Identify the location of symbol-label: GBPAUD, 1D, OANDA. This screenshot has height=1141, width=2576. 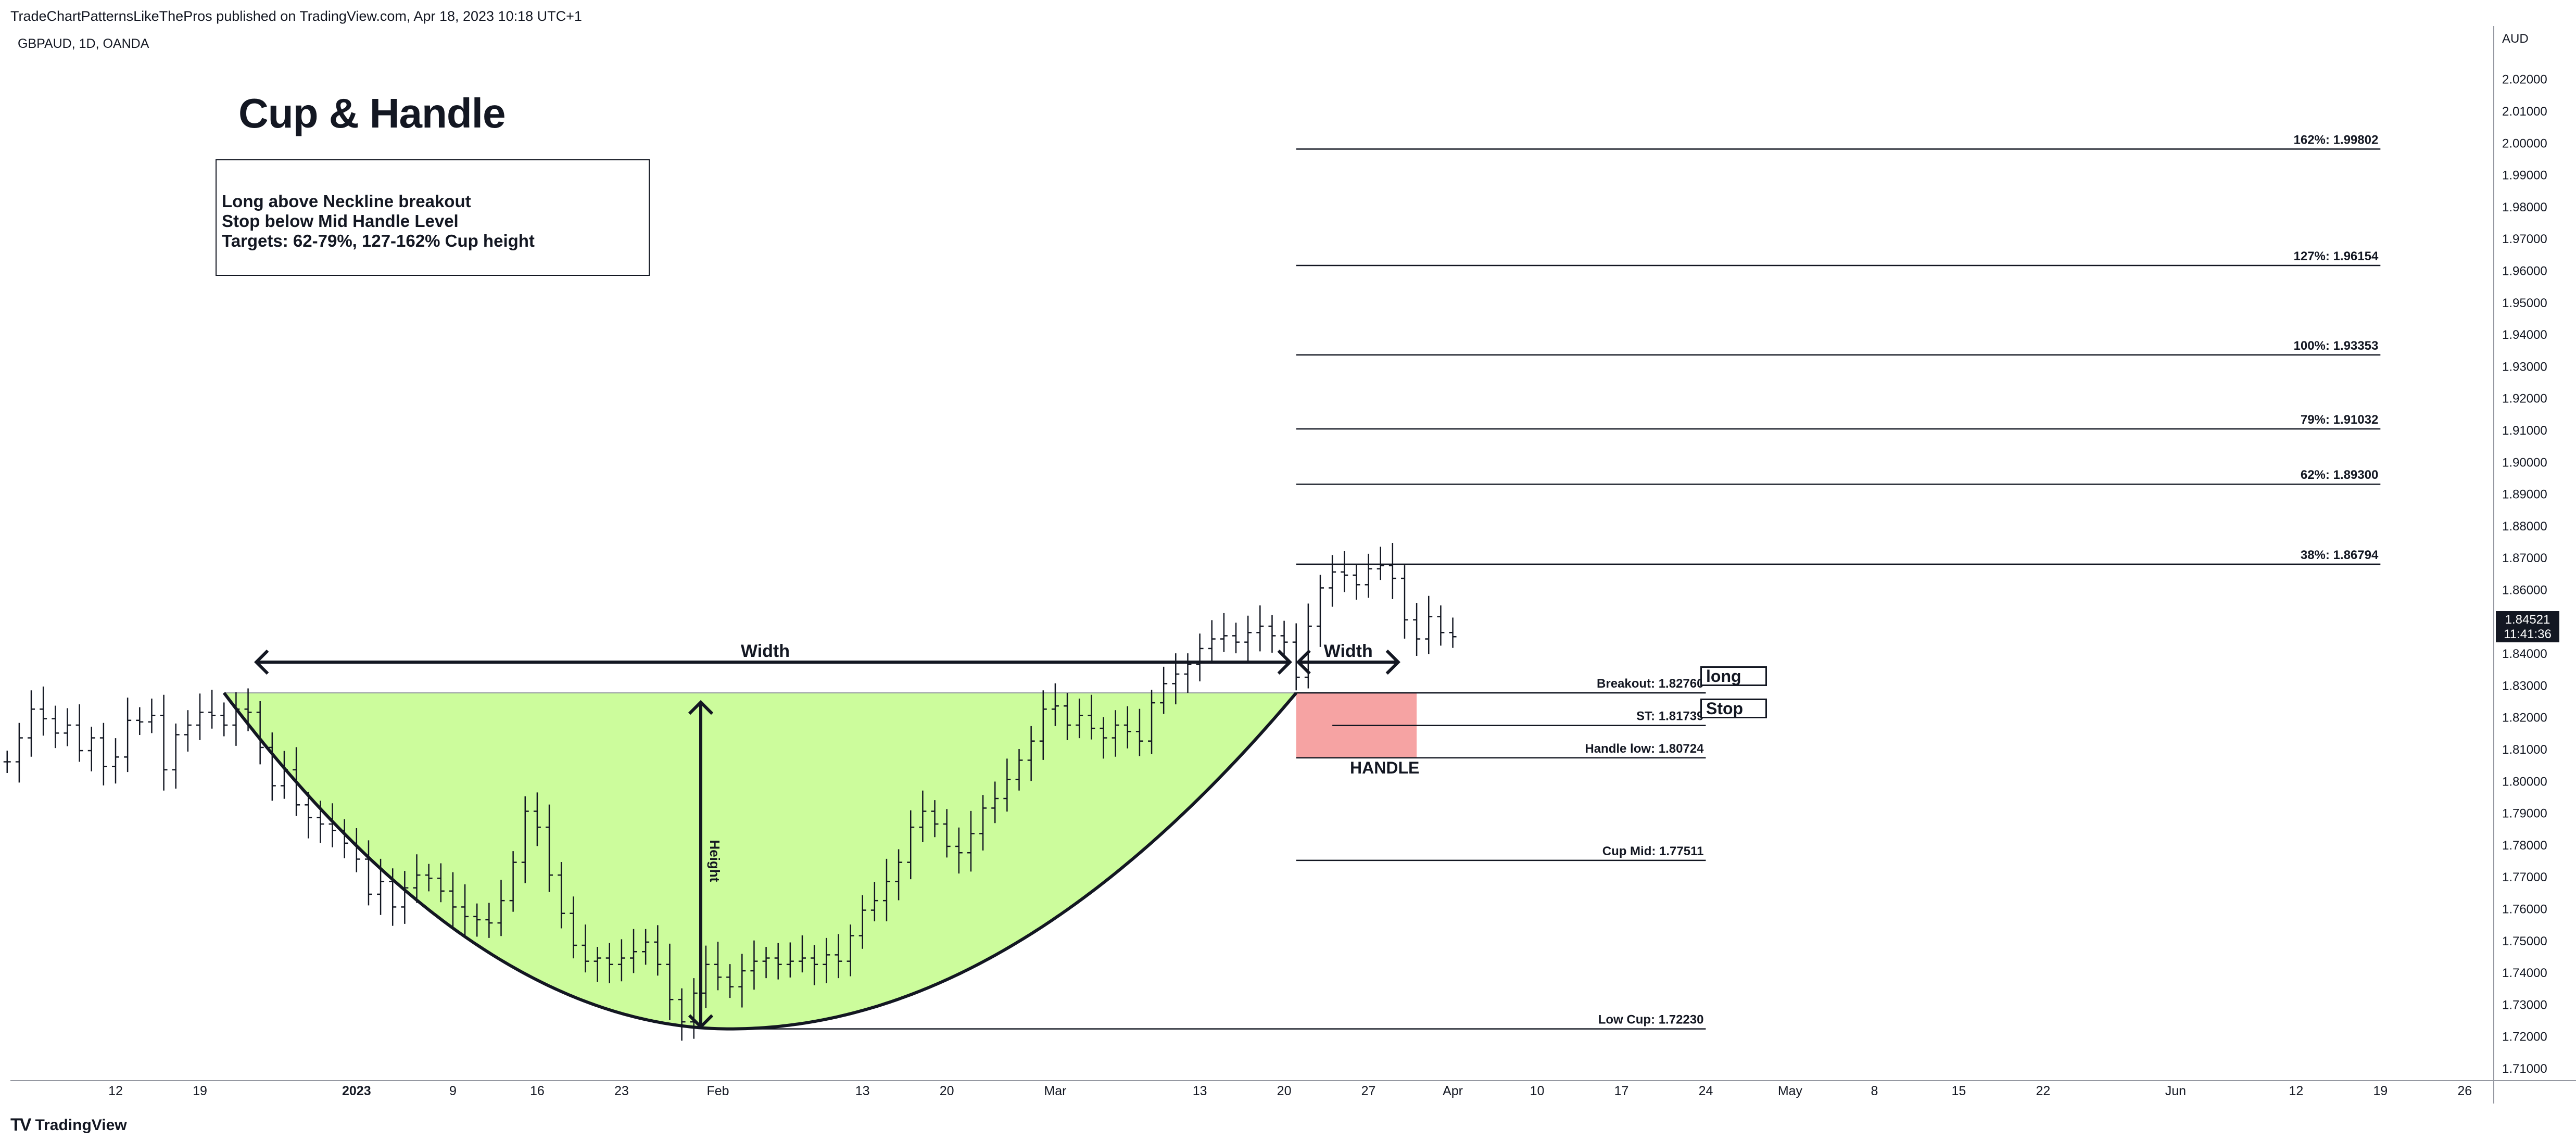
(83, 43).